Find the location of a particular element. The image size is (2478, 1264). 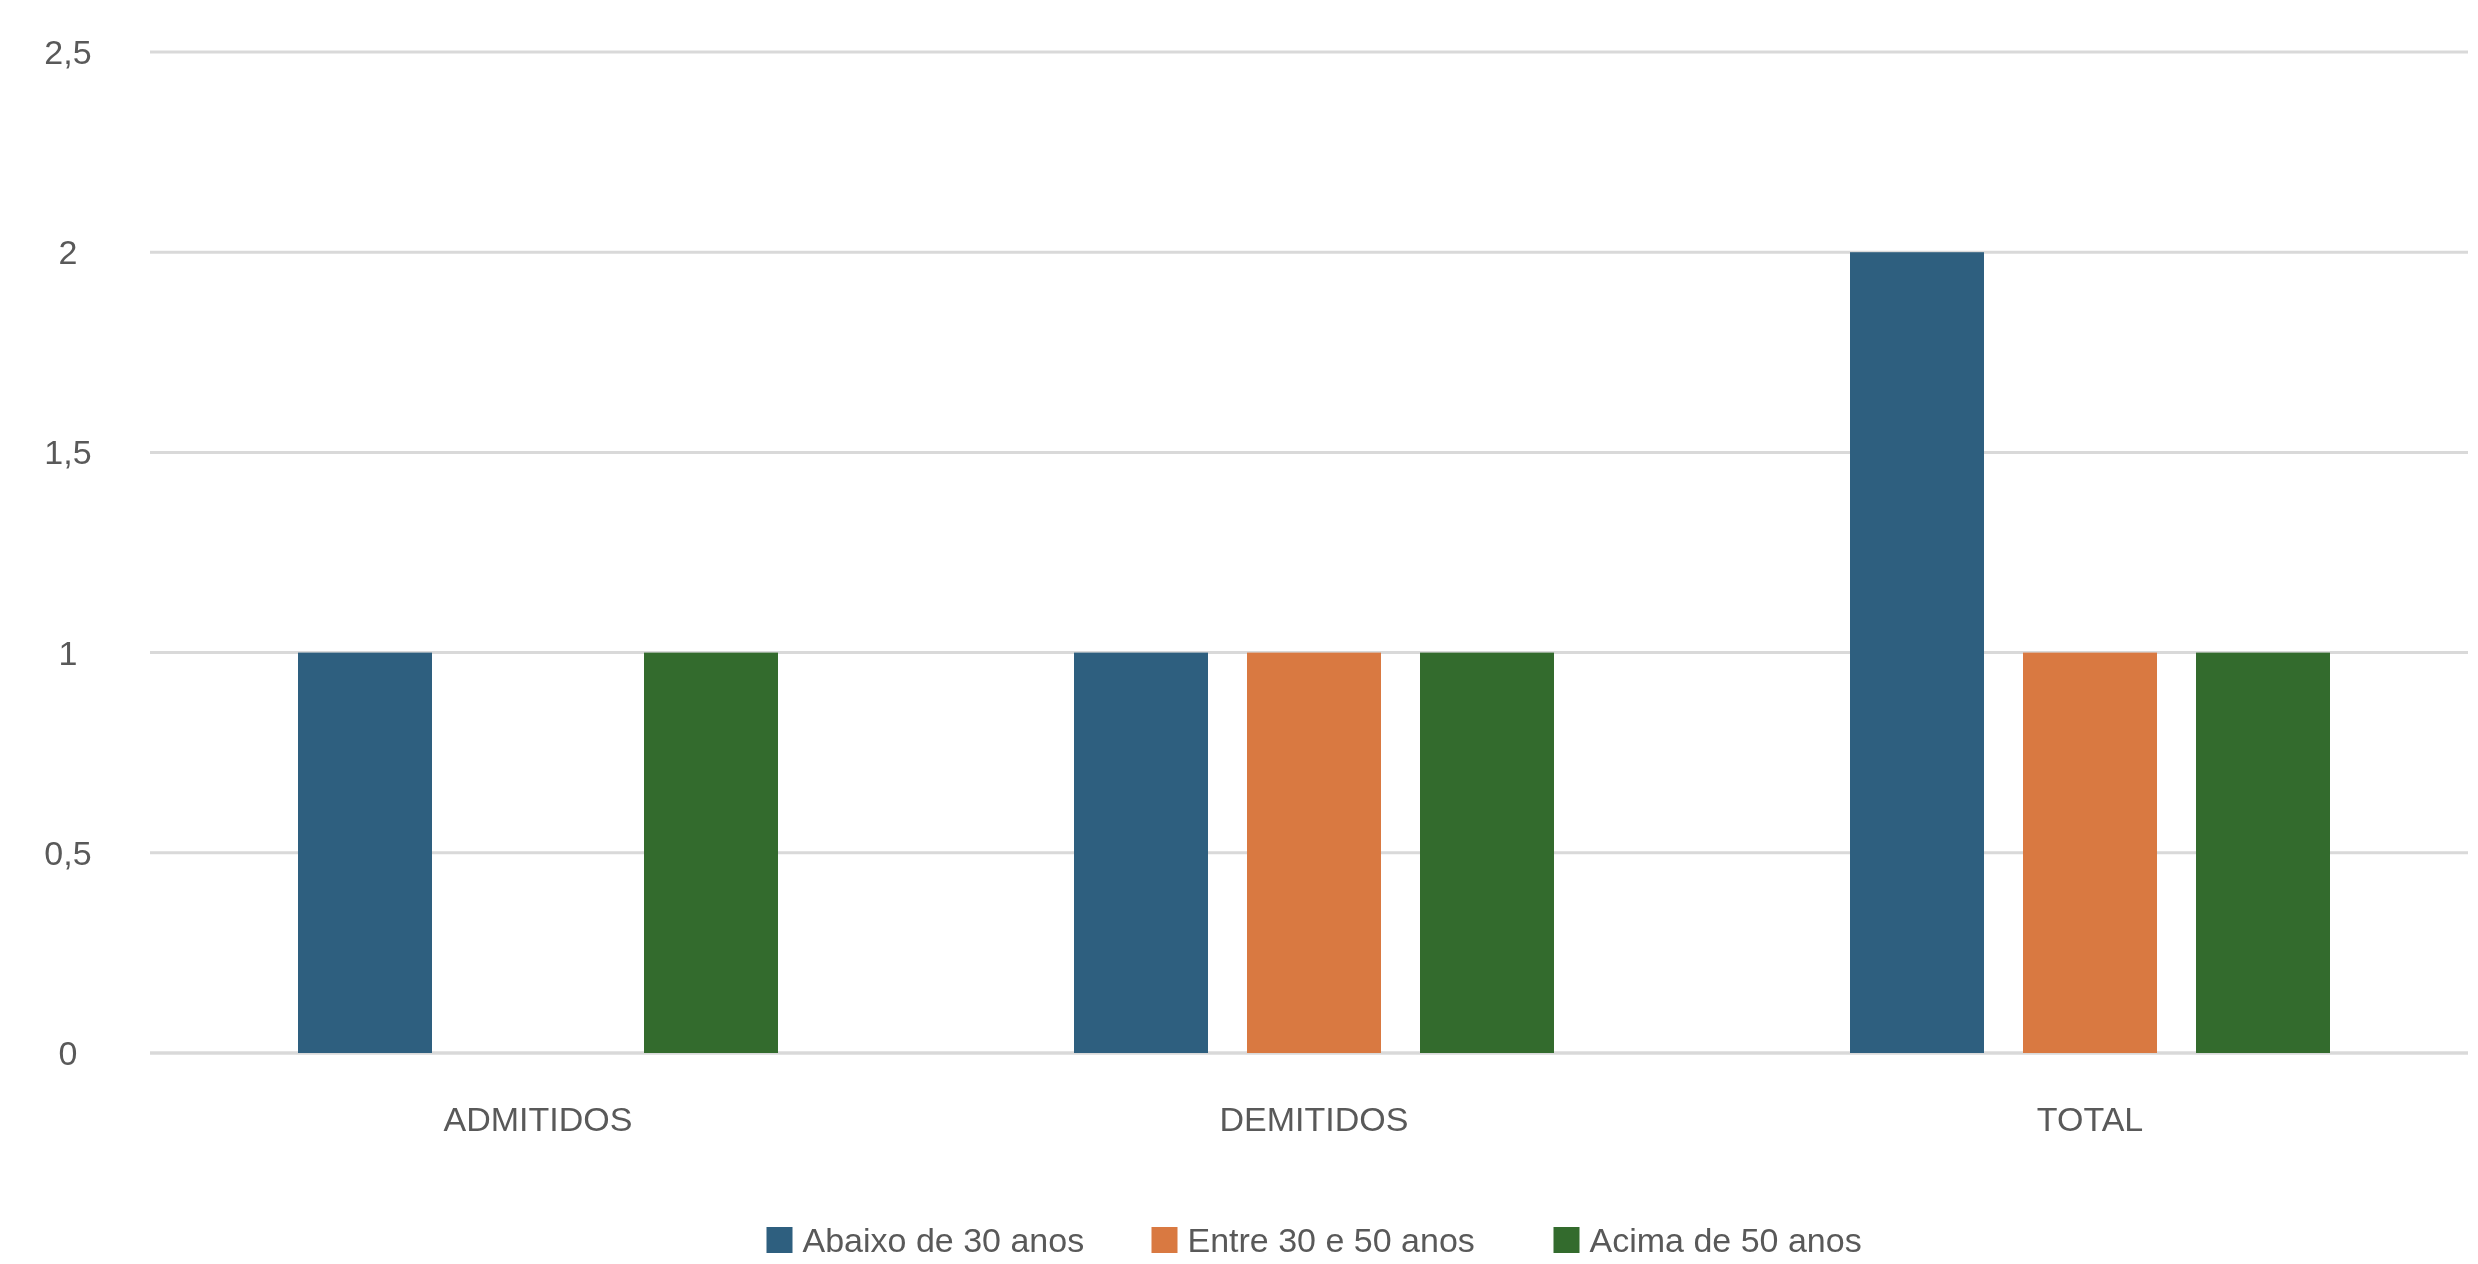

y-tick-label: 0,5 is located at coordinates (68, 852).